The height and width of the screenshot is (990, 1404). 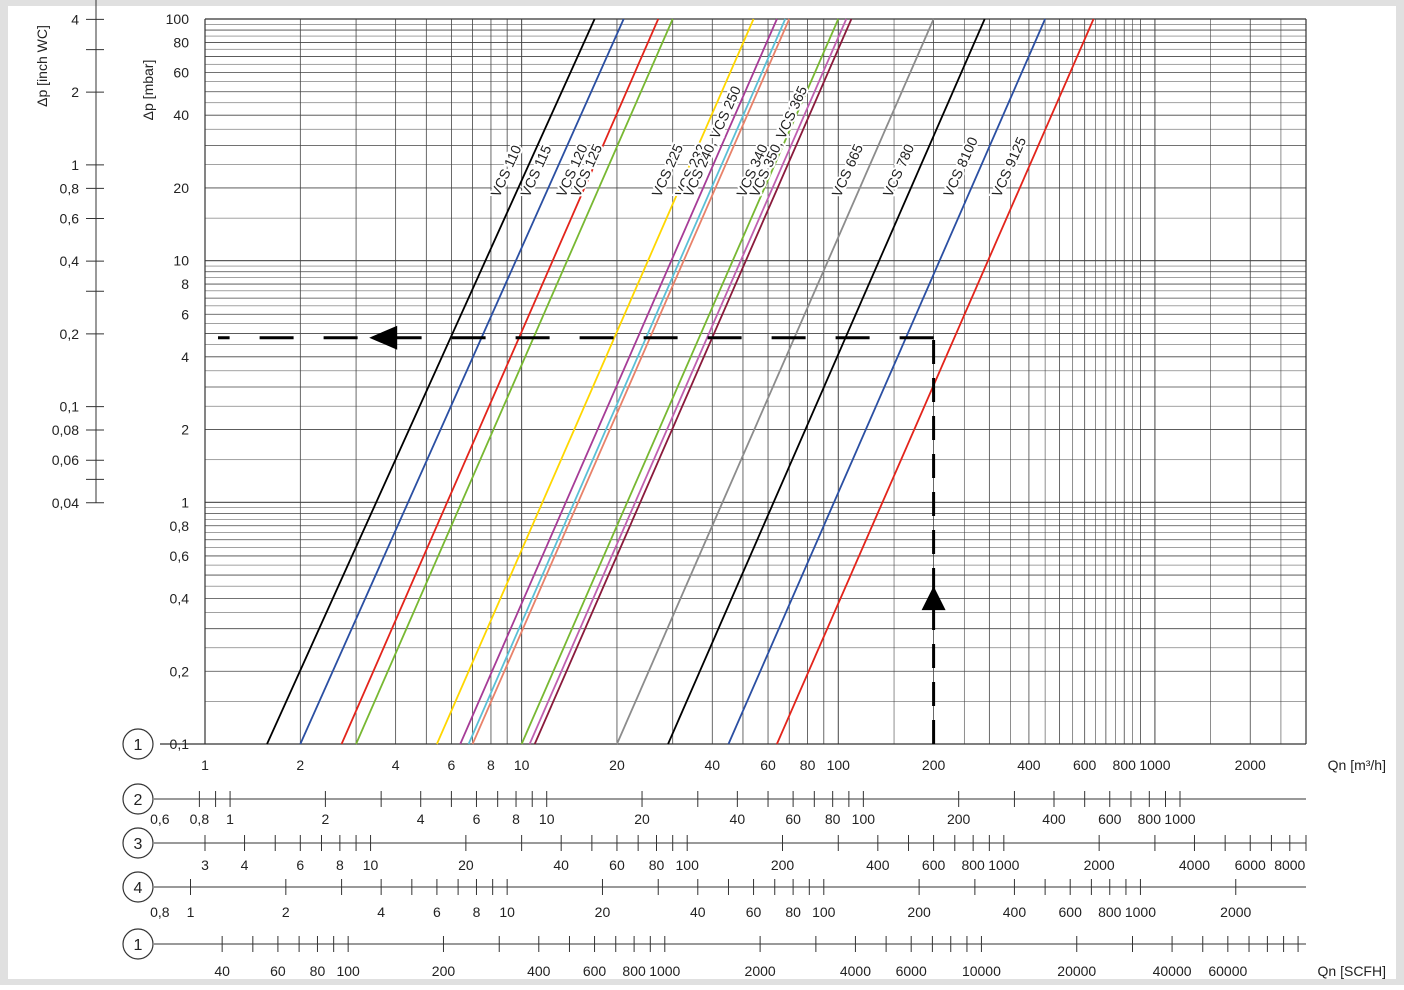 I want to click on y-tick-label: 0,4, so click(x=180, y=599).